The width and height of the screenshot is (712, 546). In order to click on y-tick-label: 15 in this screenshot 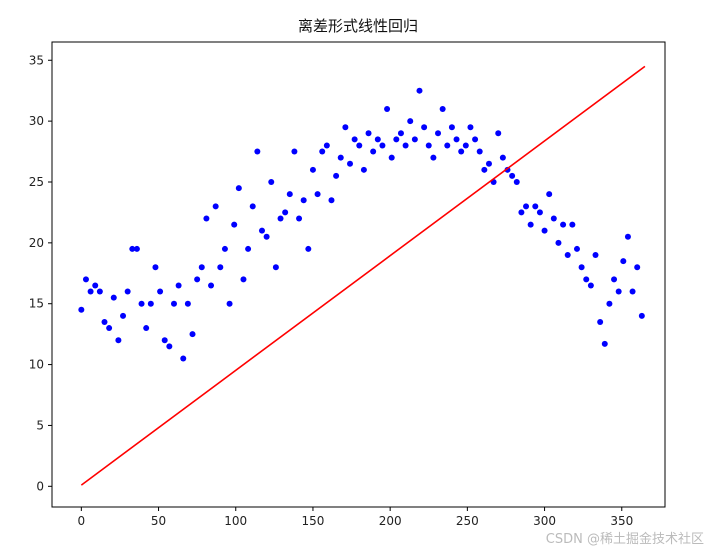, I will do `click(36, 304)`.